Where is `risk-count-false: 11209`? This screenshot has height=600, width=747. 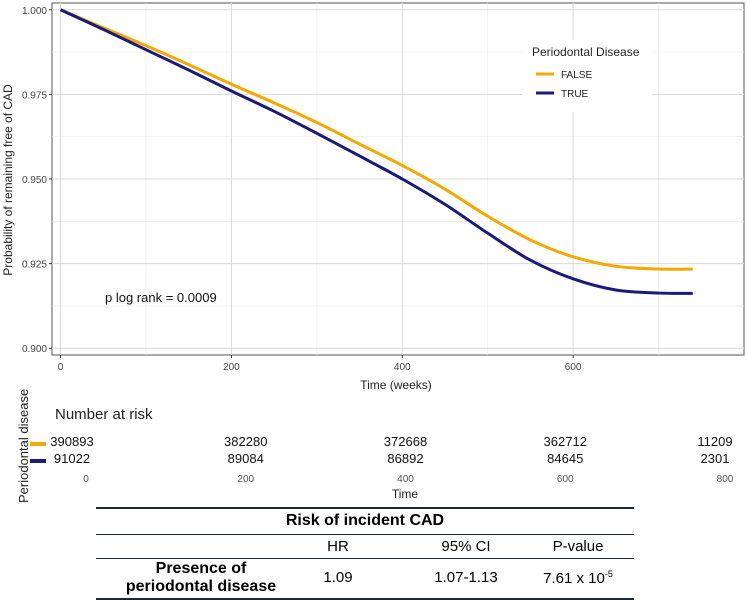 risk-count-false: 11209 is located at coordinates (715, 441).